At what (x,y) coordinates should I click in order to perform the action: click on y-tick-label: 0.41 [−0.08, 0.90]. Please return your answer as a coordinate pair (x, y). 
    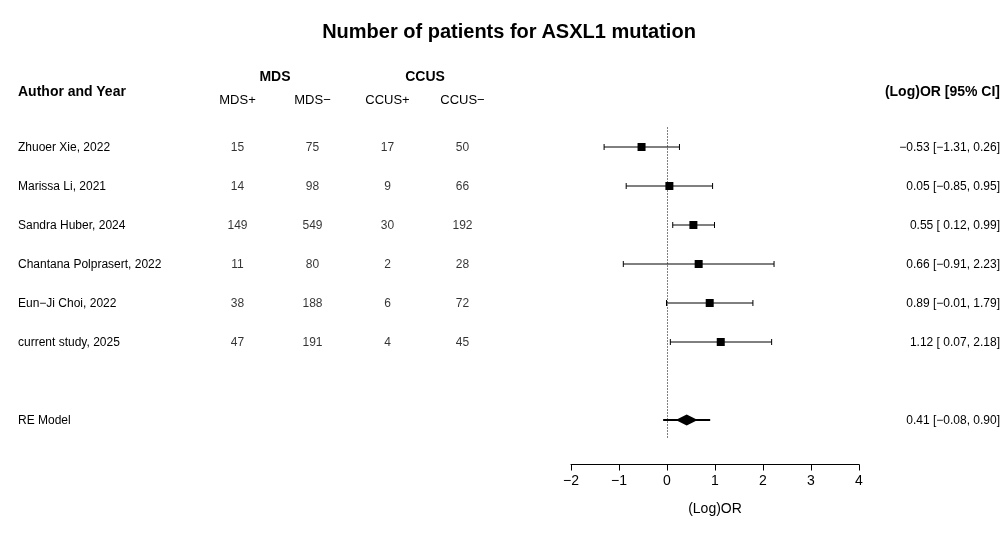
    Looking at the image, I should click on (953, 420).